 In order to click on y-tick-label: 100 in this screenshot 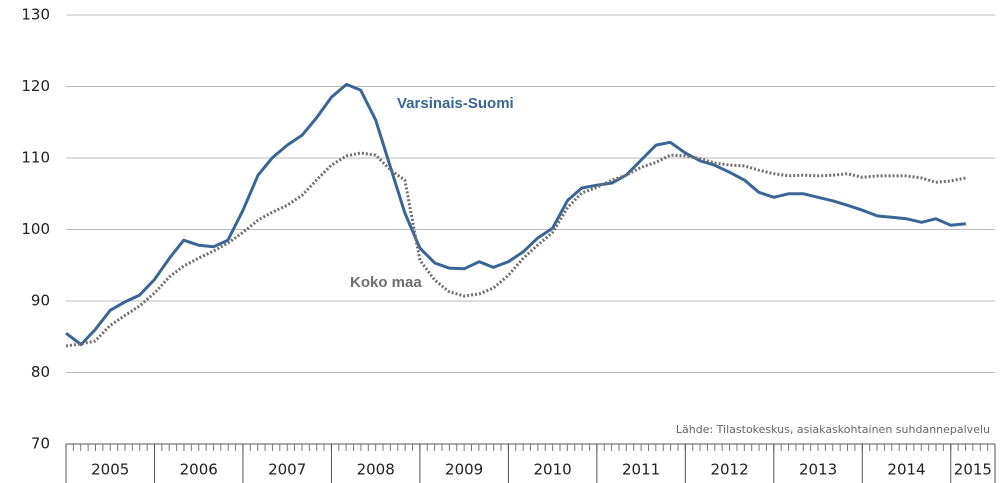, I will do `click(35, 229)`.